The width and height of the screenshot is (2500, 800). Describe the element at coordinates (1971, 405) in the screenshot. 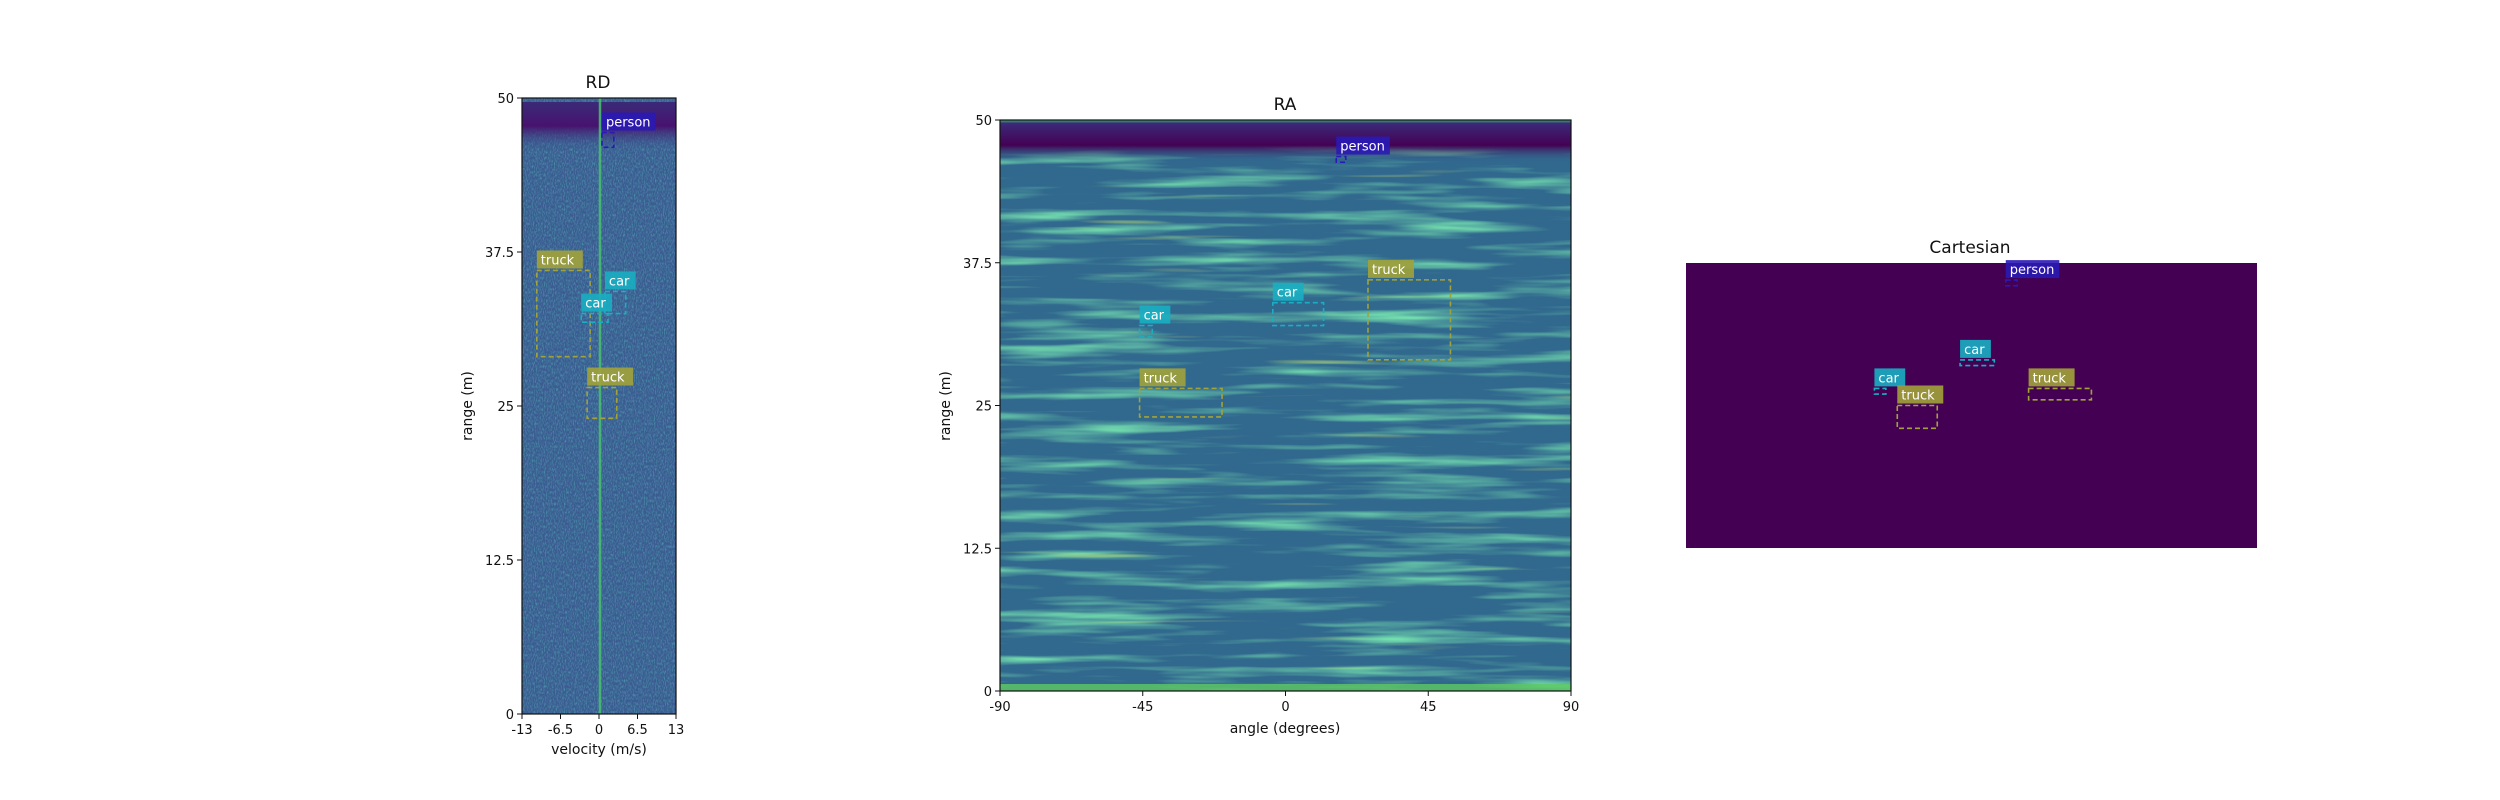

I see `cartesian-background` at that location.